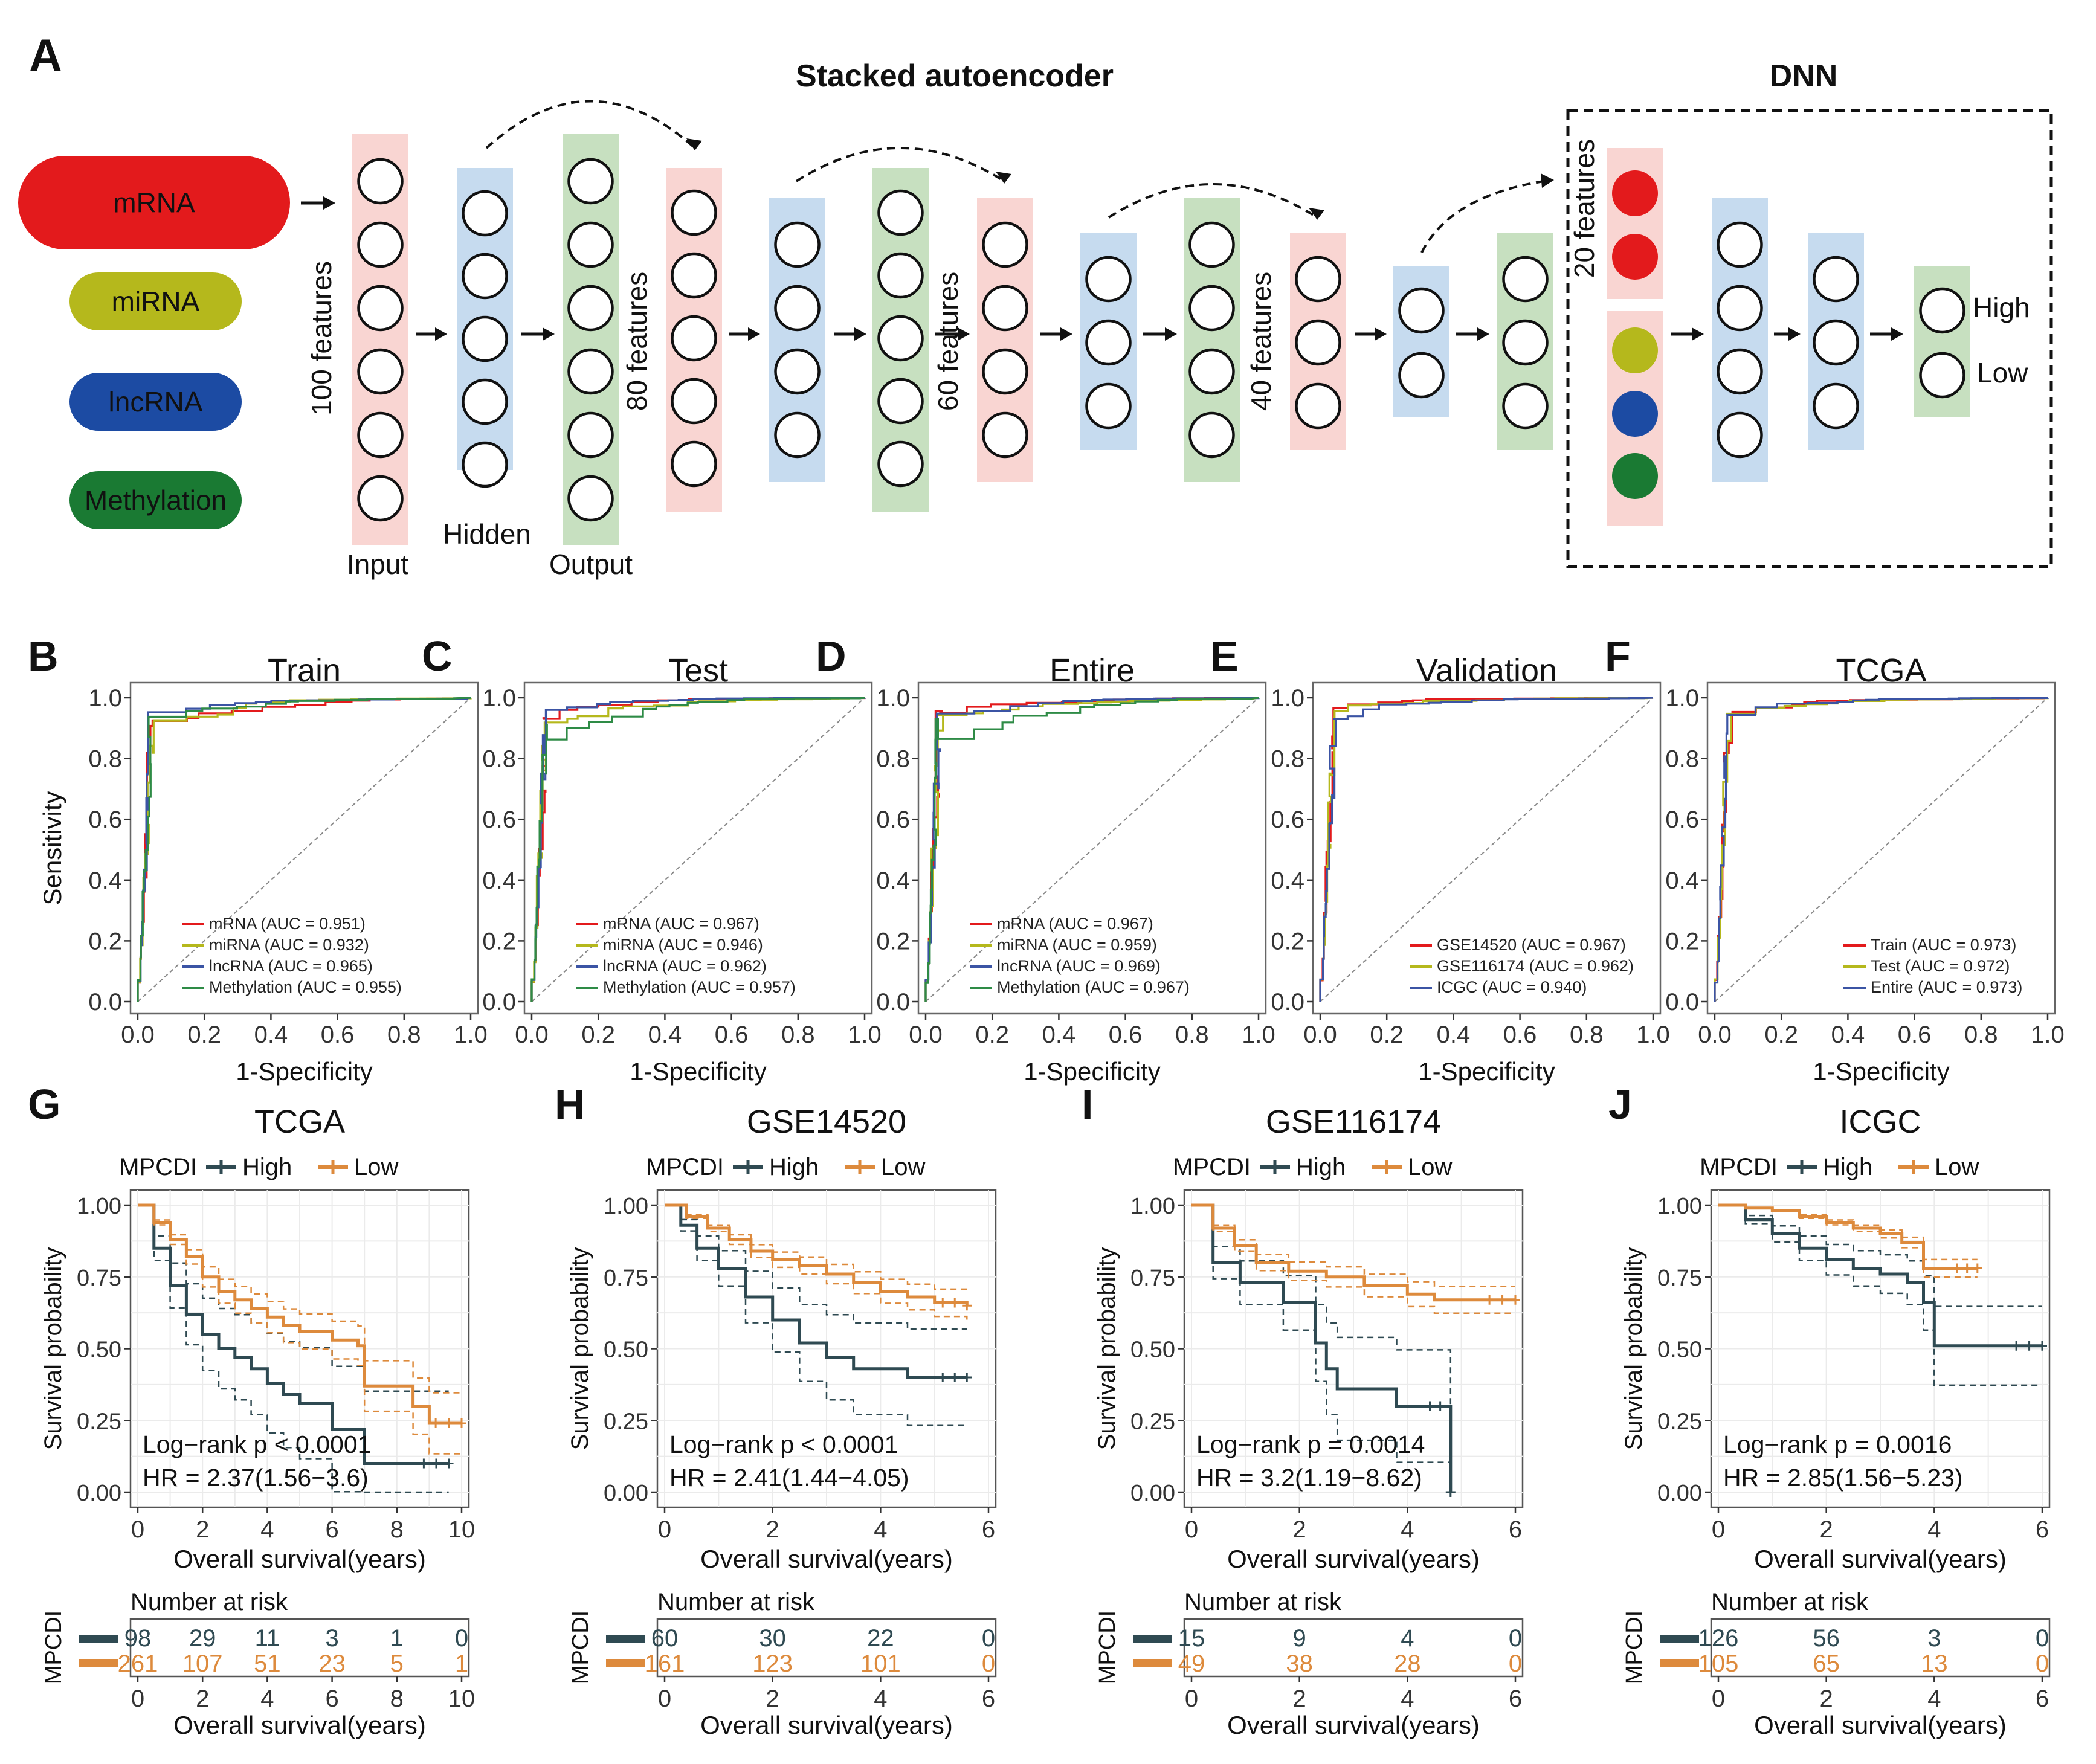 The height and width of the screenshot is (1764, 2096). Describe the element at coordinates (1633, 1349) in the screenshot. I see `km-ylabel: Survival probability` at that location.